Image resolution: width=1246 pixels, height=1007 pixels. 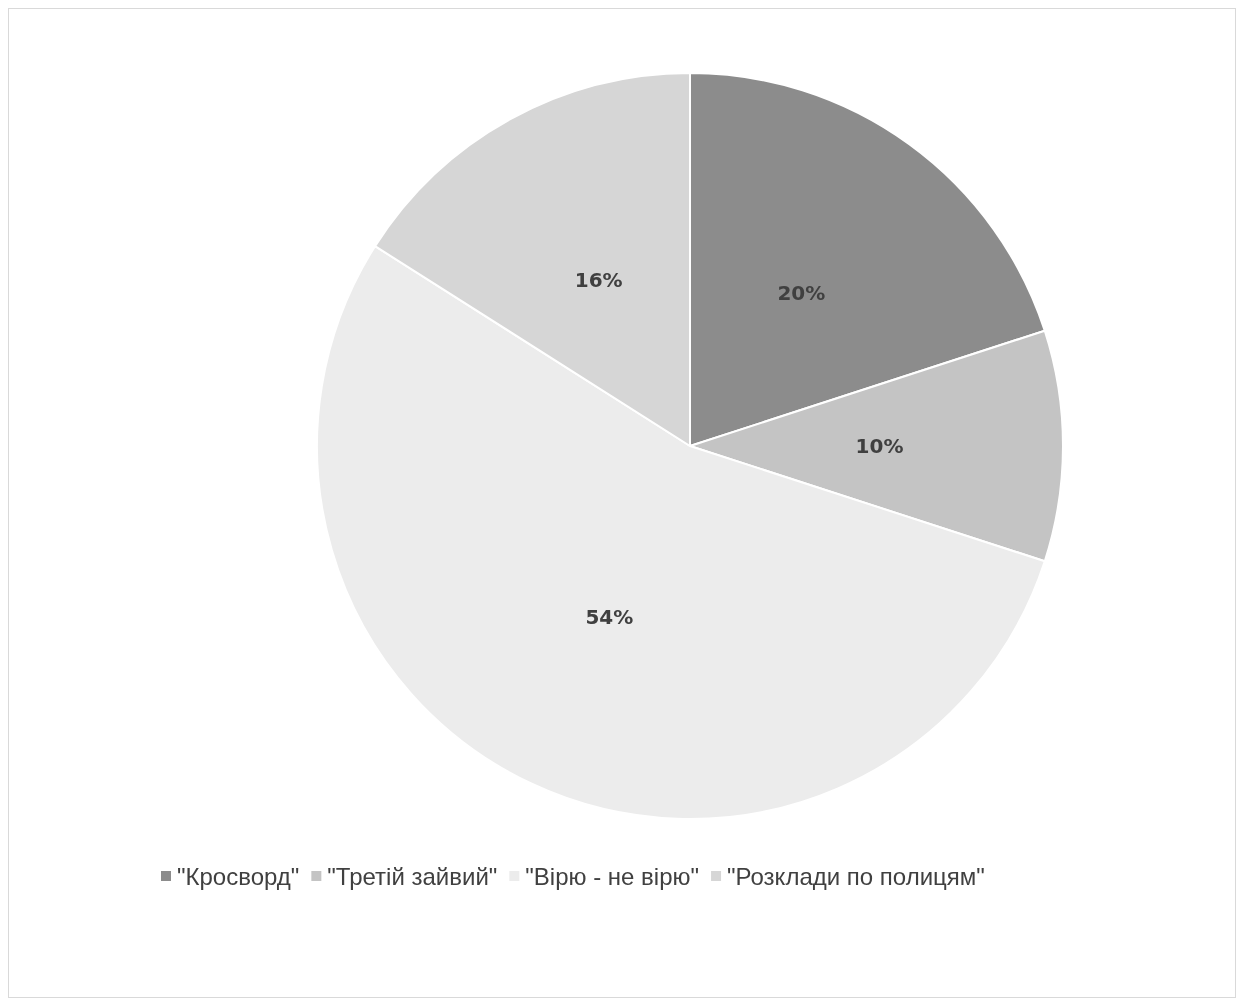 What do you see at coordinates (612, 876) in the screenshot?
I see `legend-label: "Вірю - не вірю"` at bounding box center [612, 876].